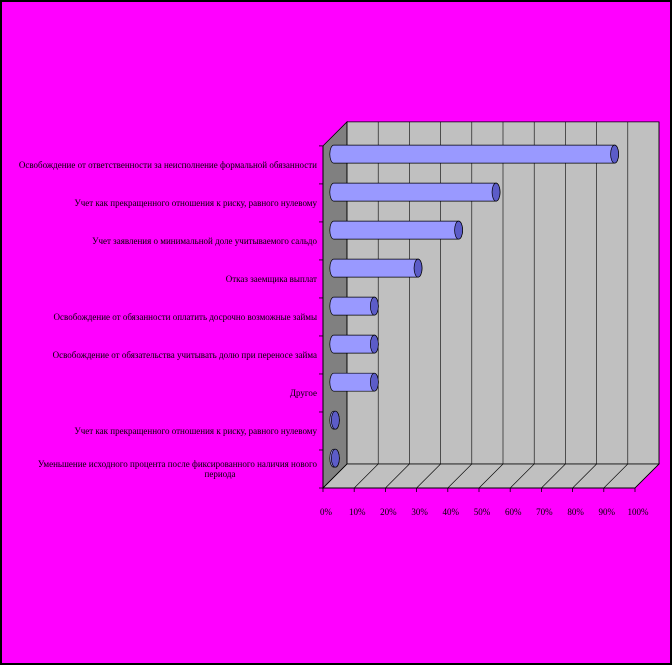 The height and width of the screenshot is (665, 672). What do you see at coordinates (303, 393) in the screenshot?
I see `category-label: Другое` at bounding box center [303, 393].